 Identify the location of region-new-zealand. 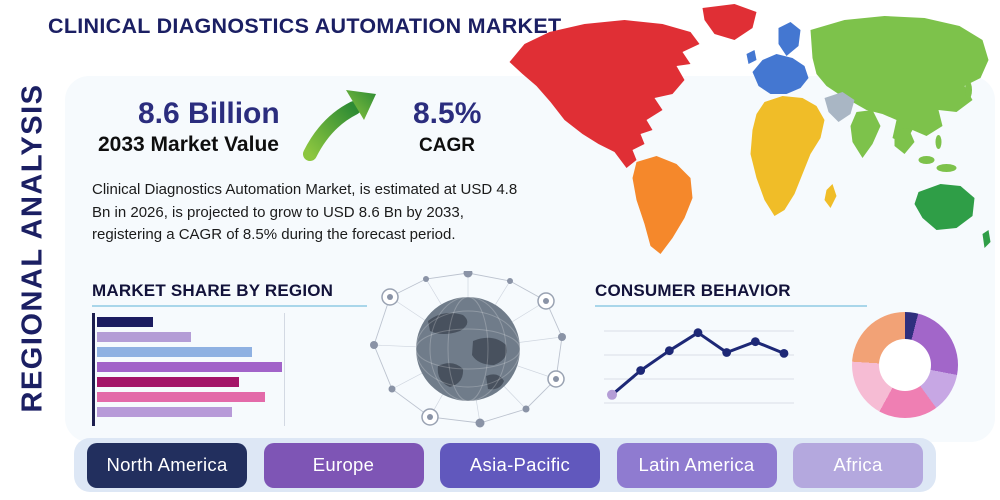
(986, 239).